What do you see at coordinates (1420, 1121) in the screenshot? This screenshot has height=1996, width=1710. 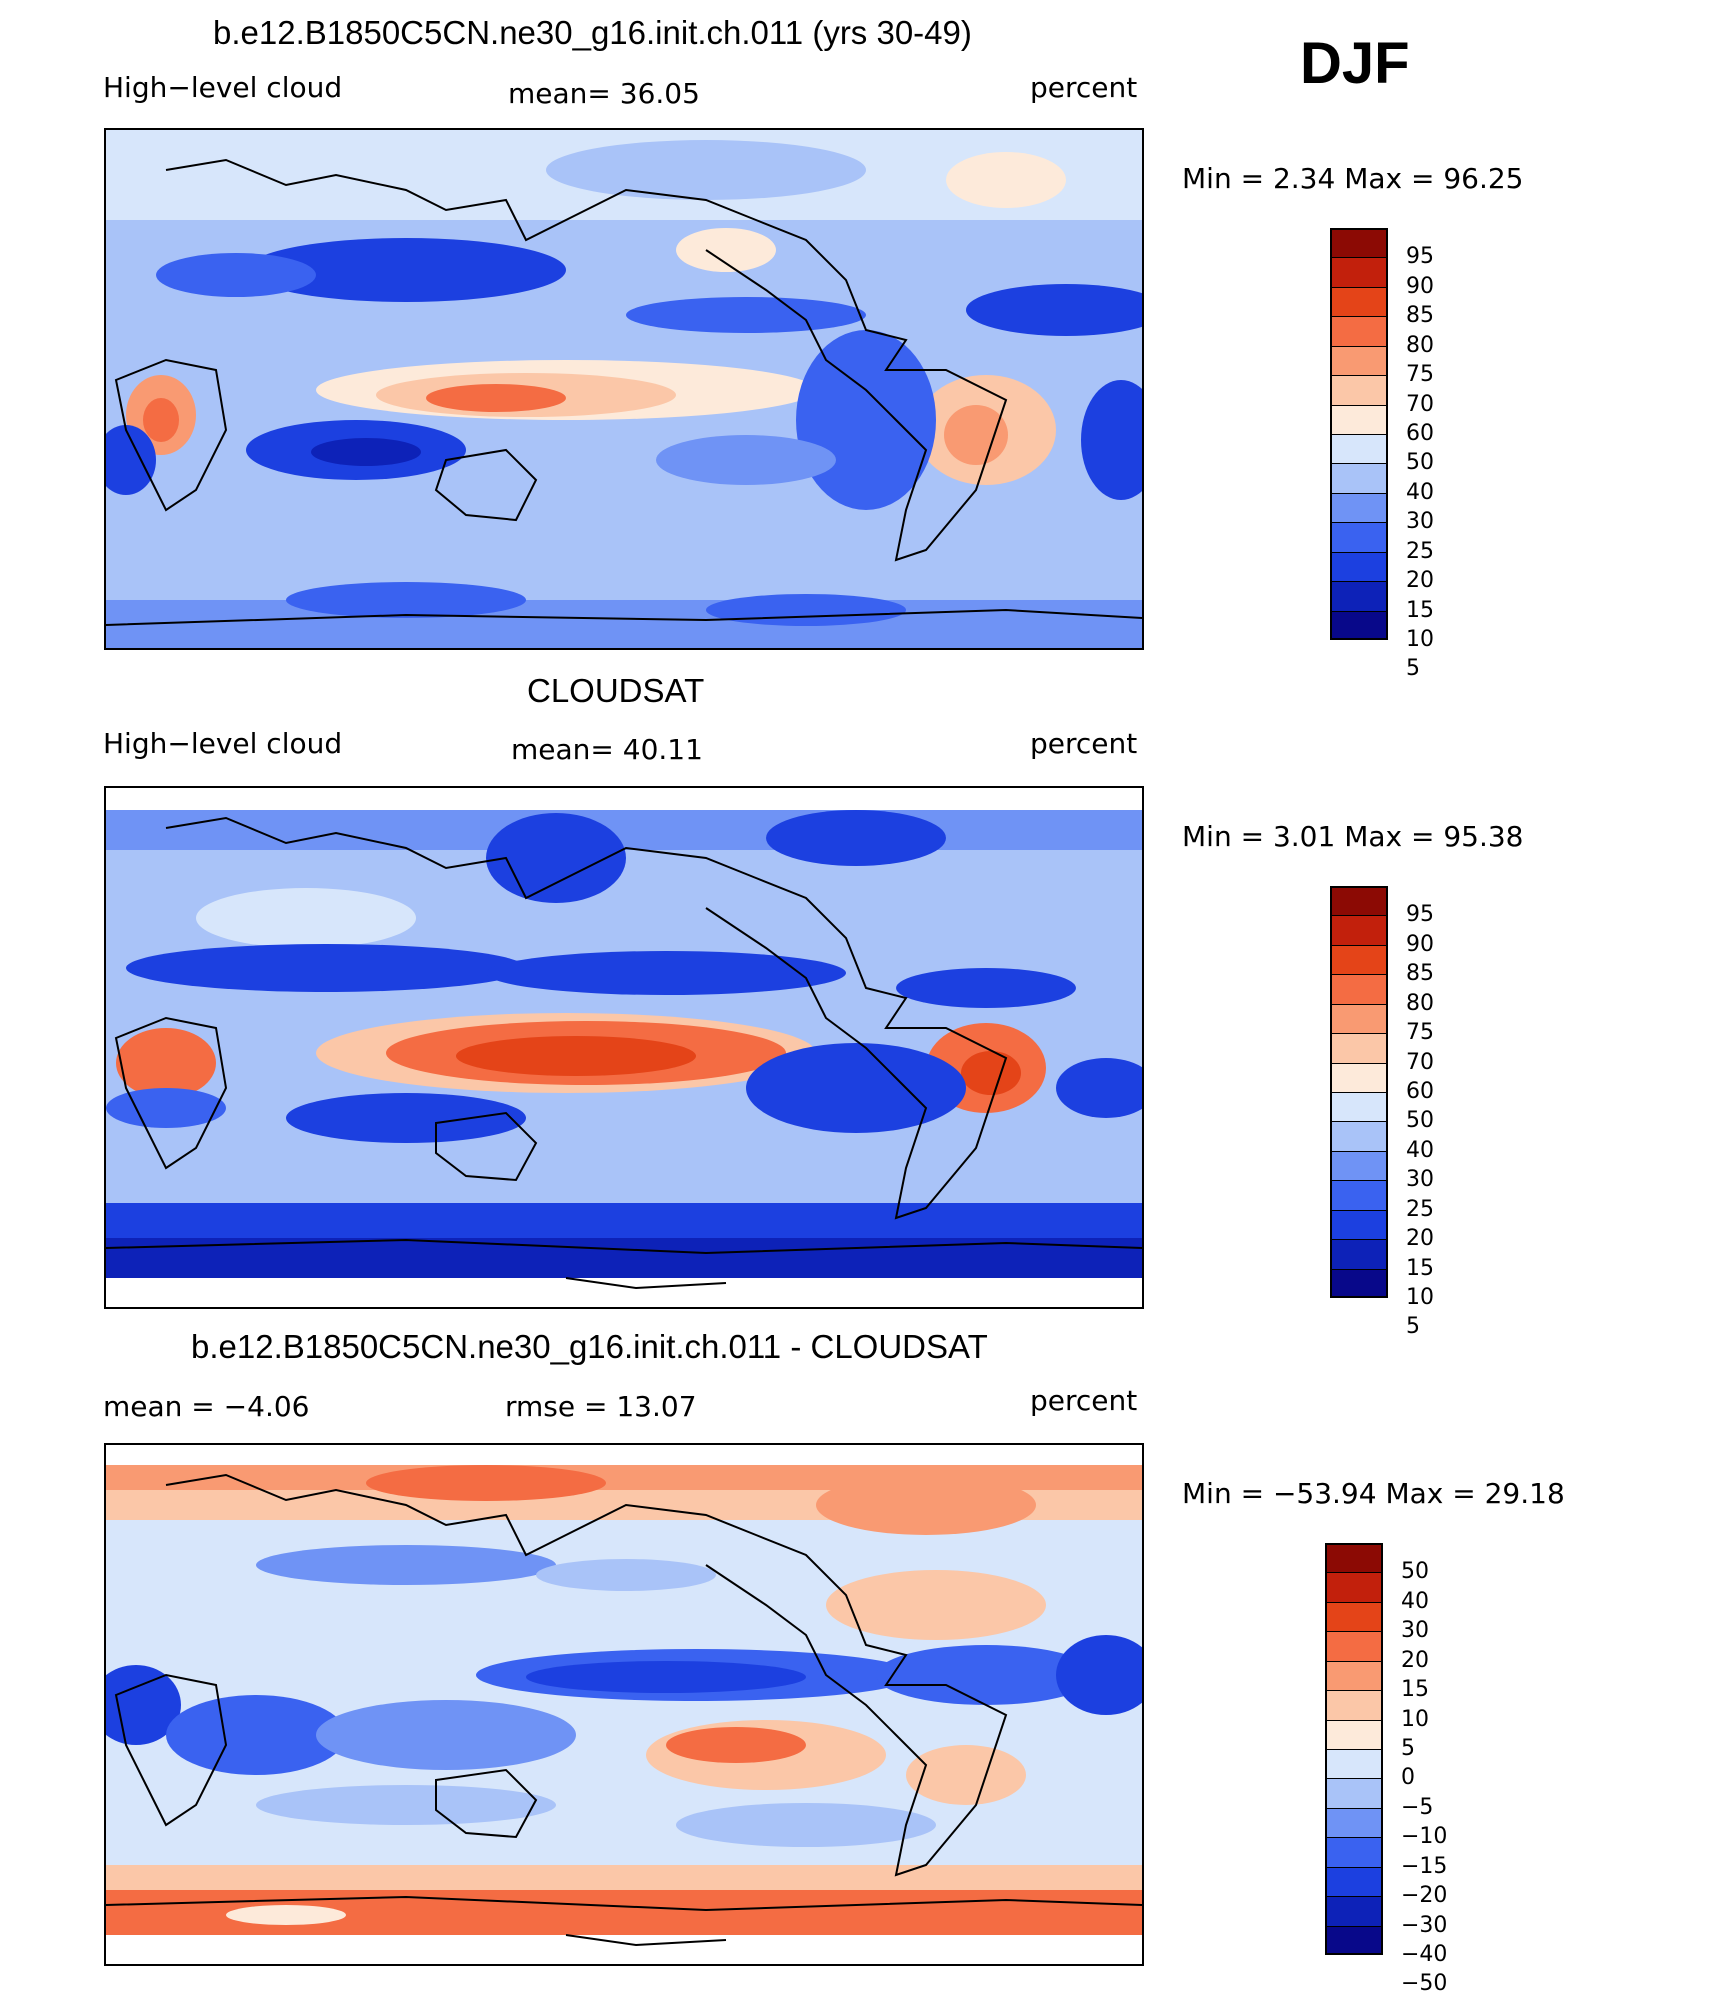 I see `panel-2-colorbar-tick-label: 50` at bounding box center [1420, 1121].